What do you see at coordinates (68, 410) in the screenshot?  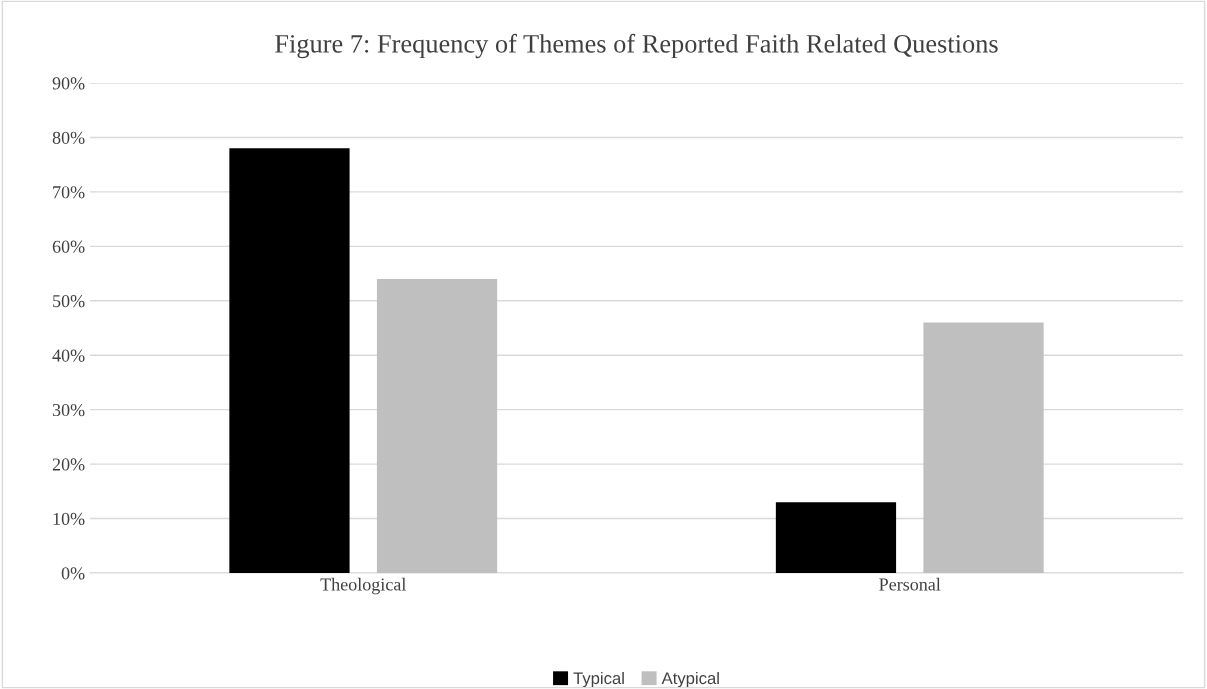 I see `y-tick-label: 30%` at bounding box center [68, 410].